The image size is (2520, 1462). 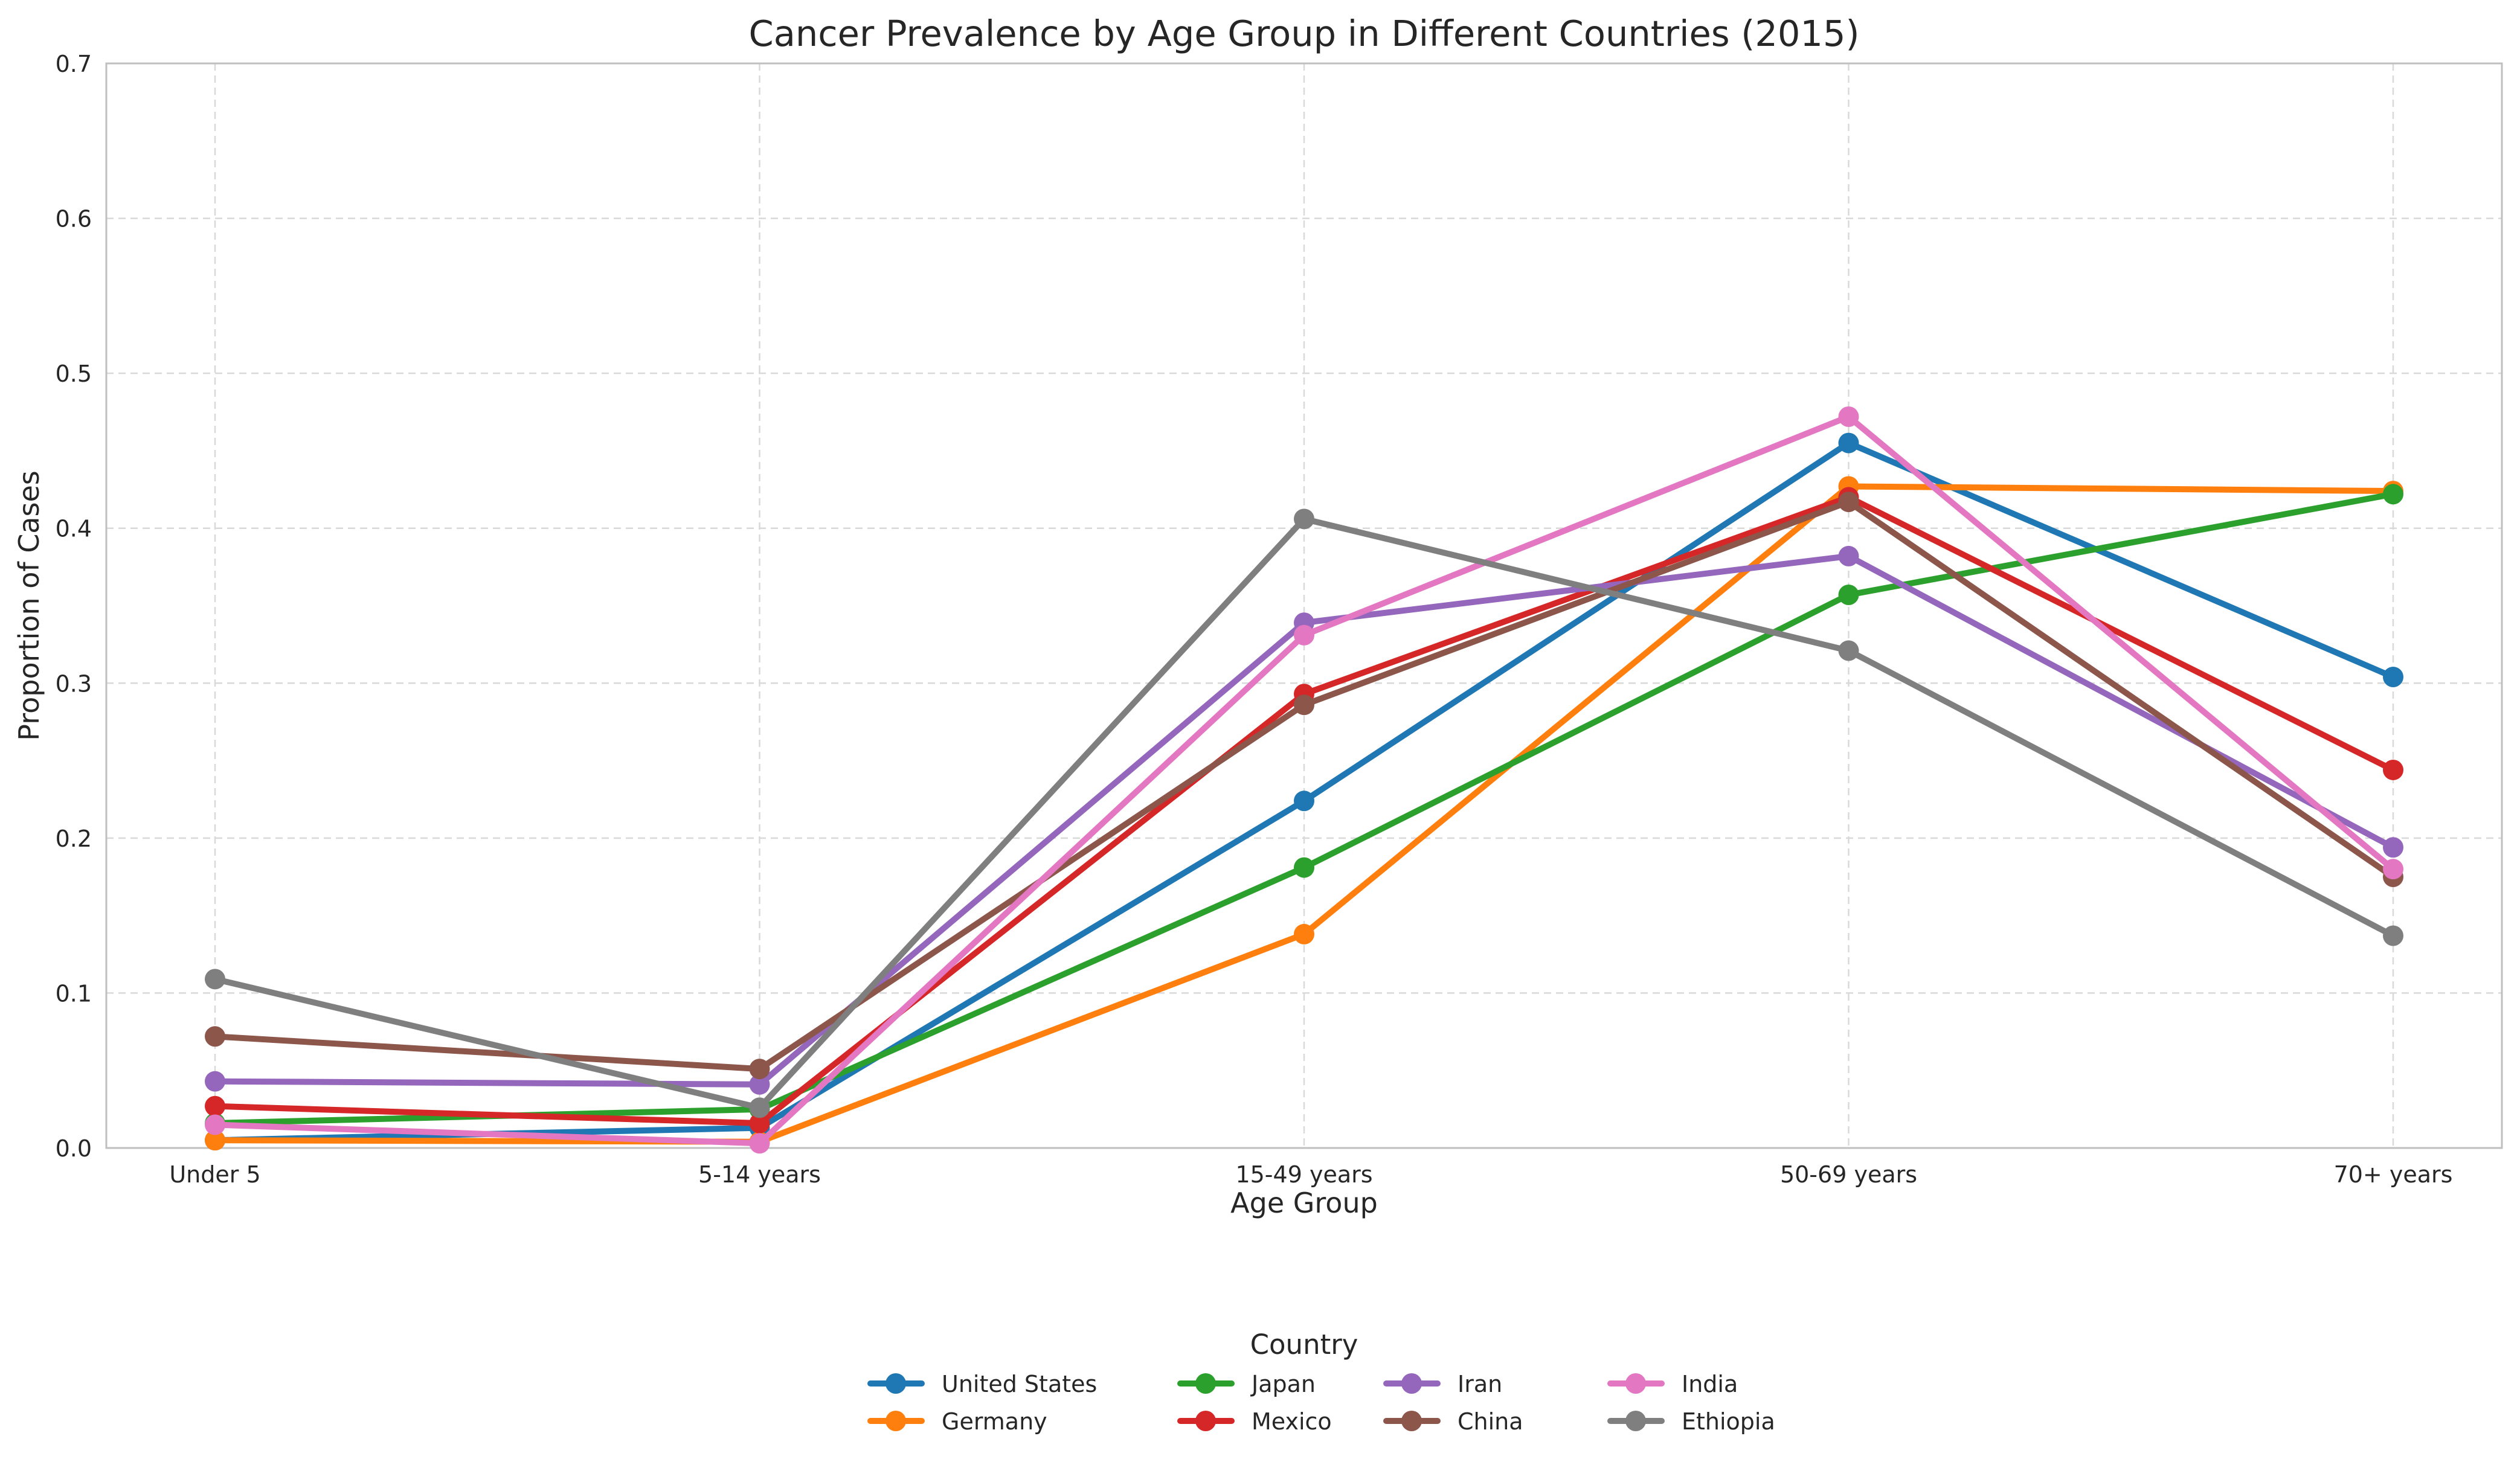 I want to click on y-tick-label: 0.2, so click(x=74, y=839).